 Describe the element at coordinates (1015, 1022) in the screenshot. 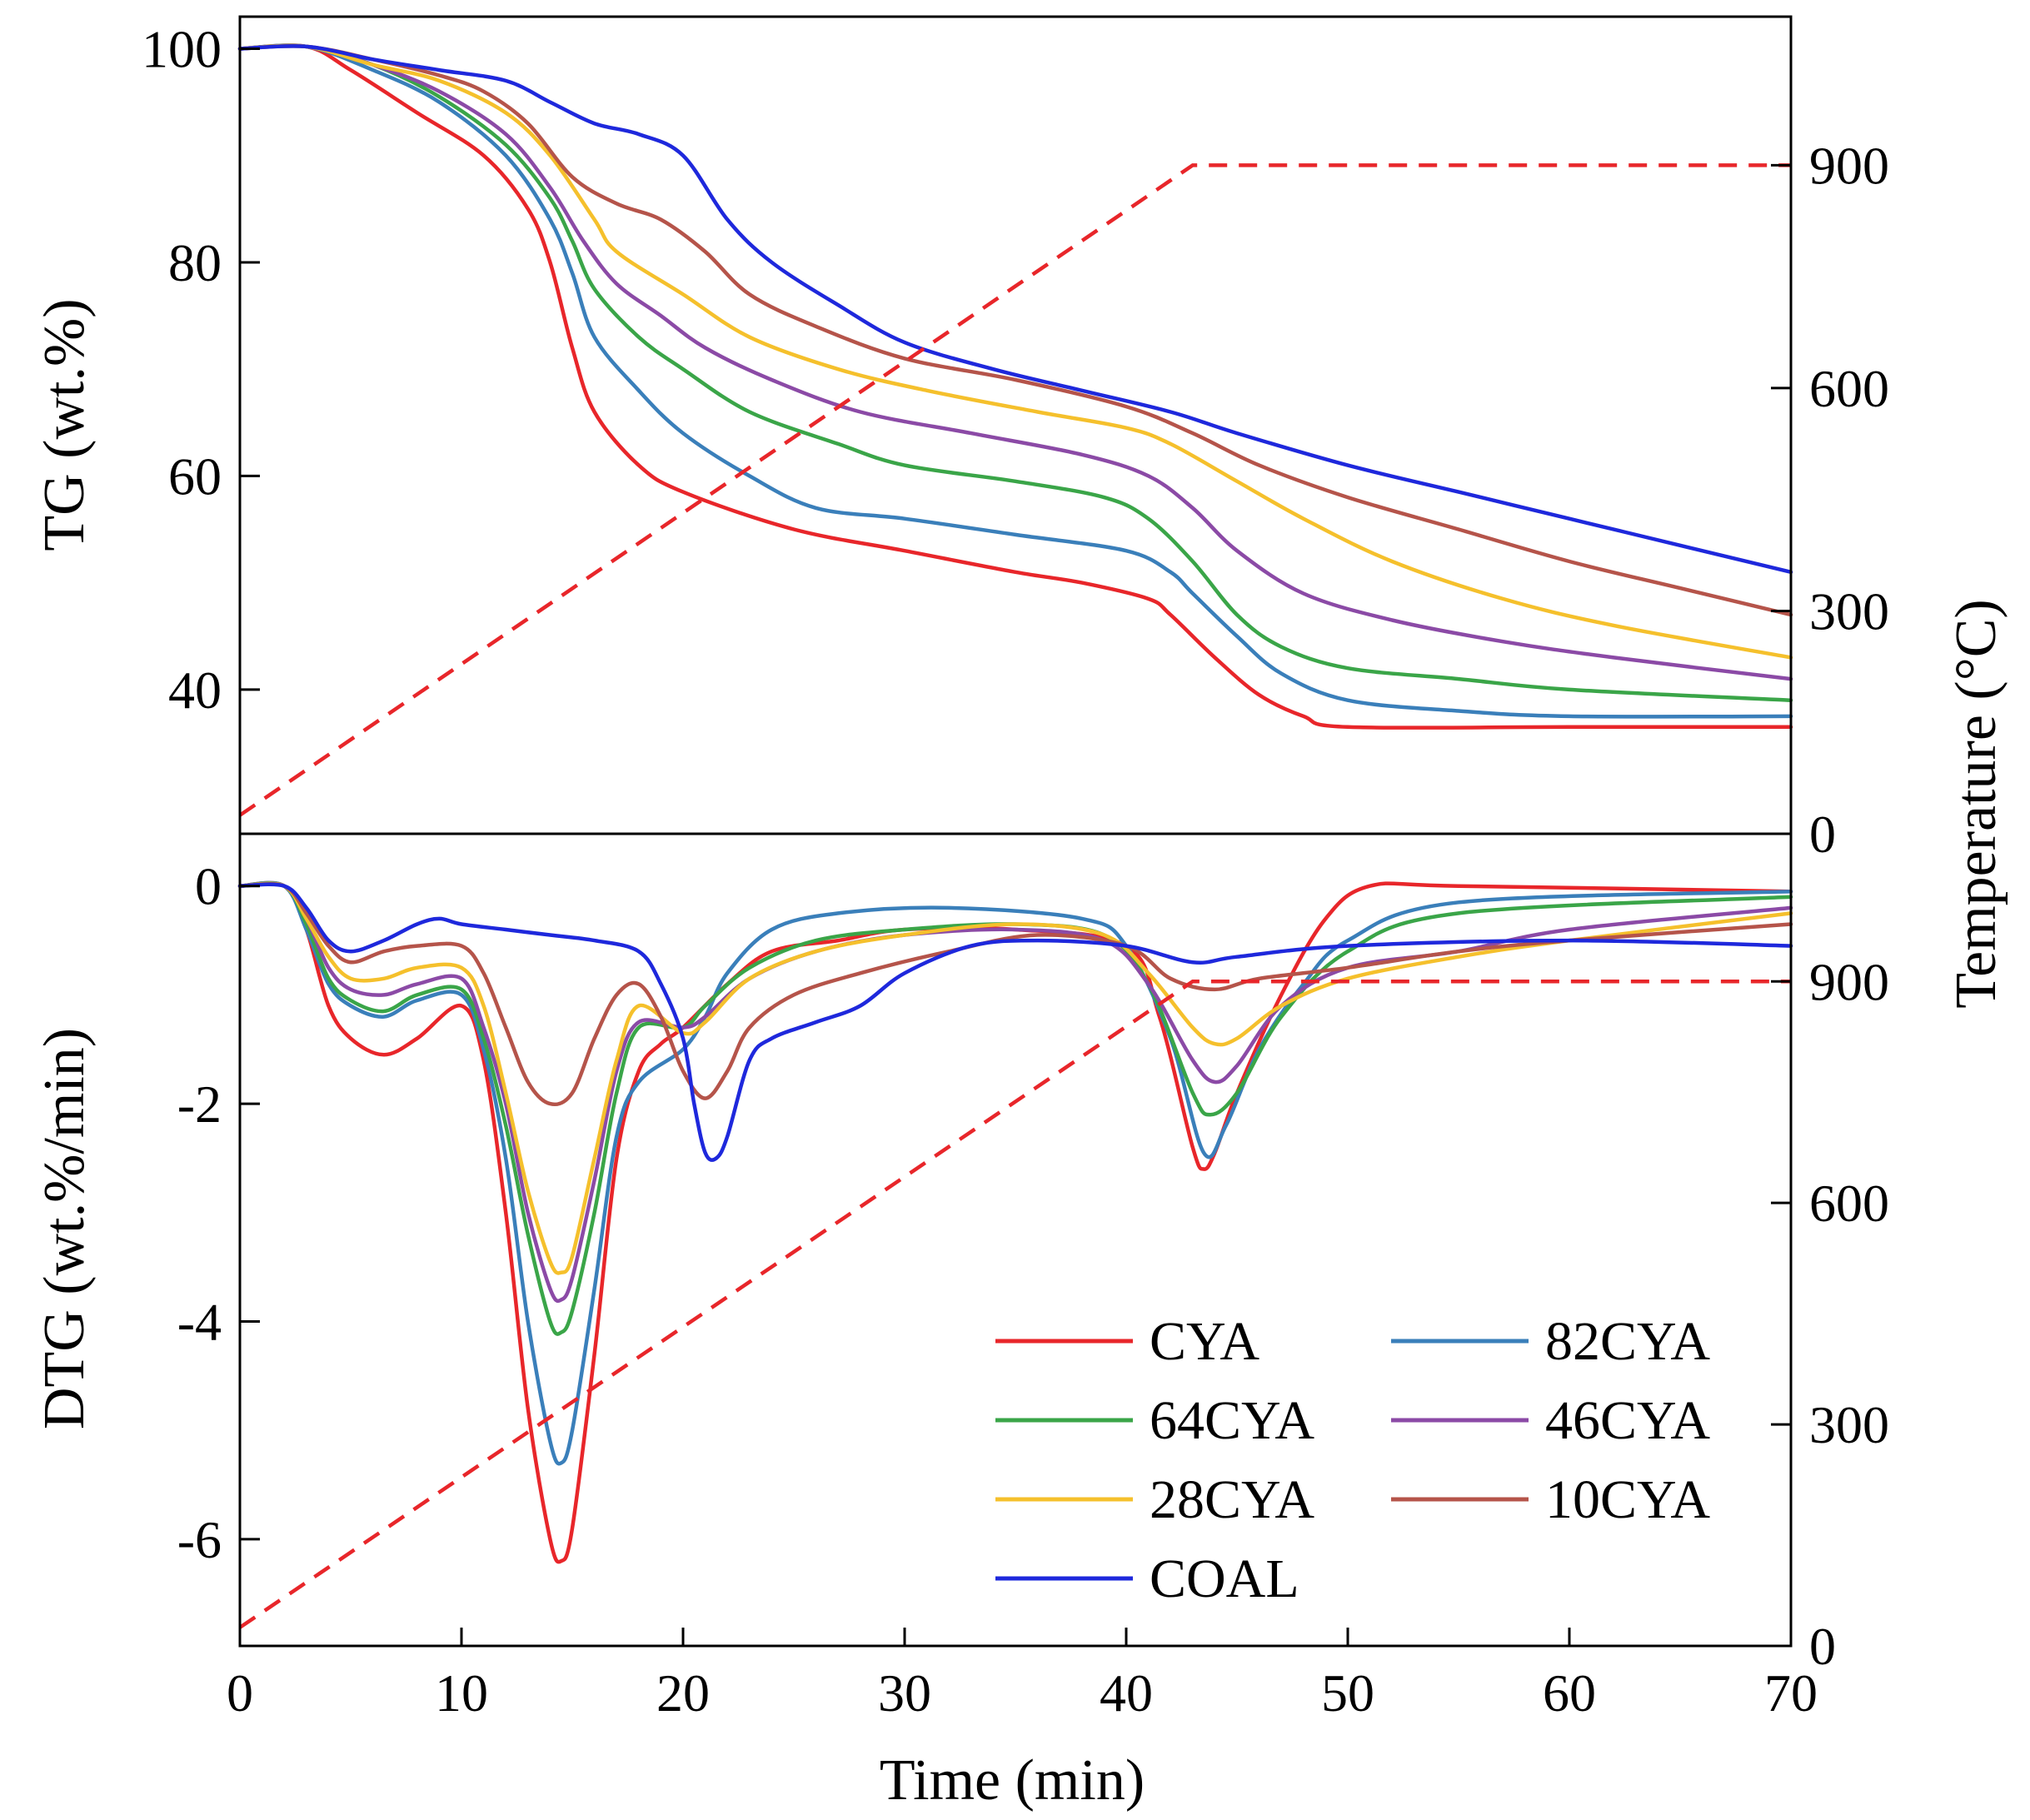

I see `dtg-series-coal` at that location.